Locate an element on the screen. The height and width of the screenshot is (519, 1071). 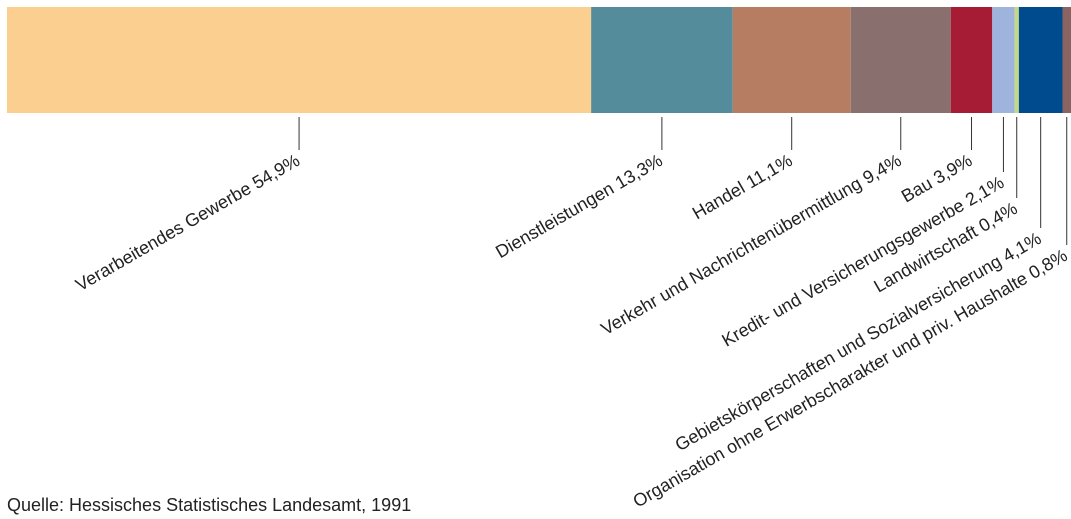
segment-label: Dienstleistungen 13,3% is located at coordinates (579, 206).